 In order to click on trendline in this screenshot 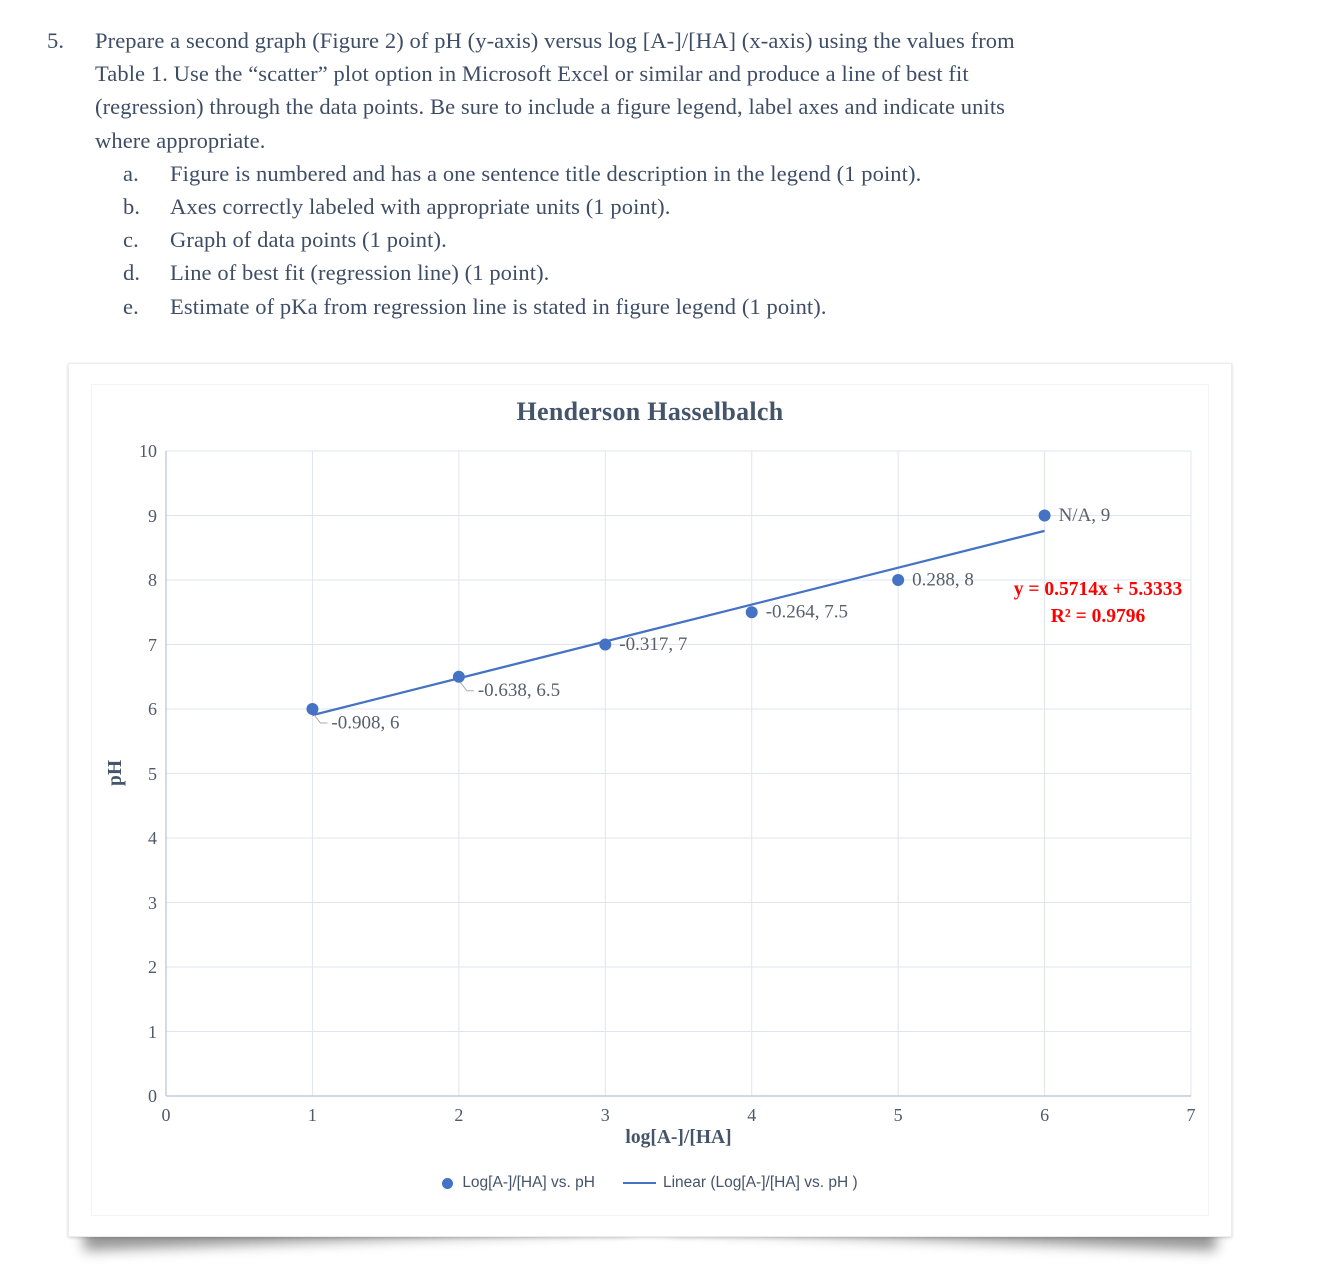, I will do `click(678, 623)`.